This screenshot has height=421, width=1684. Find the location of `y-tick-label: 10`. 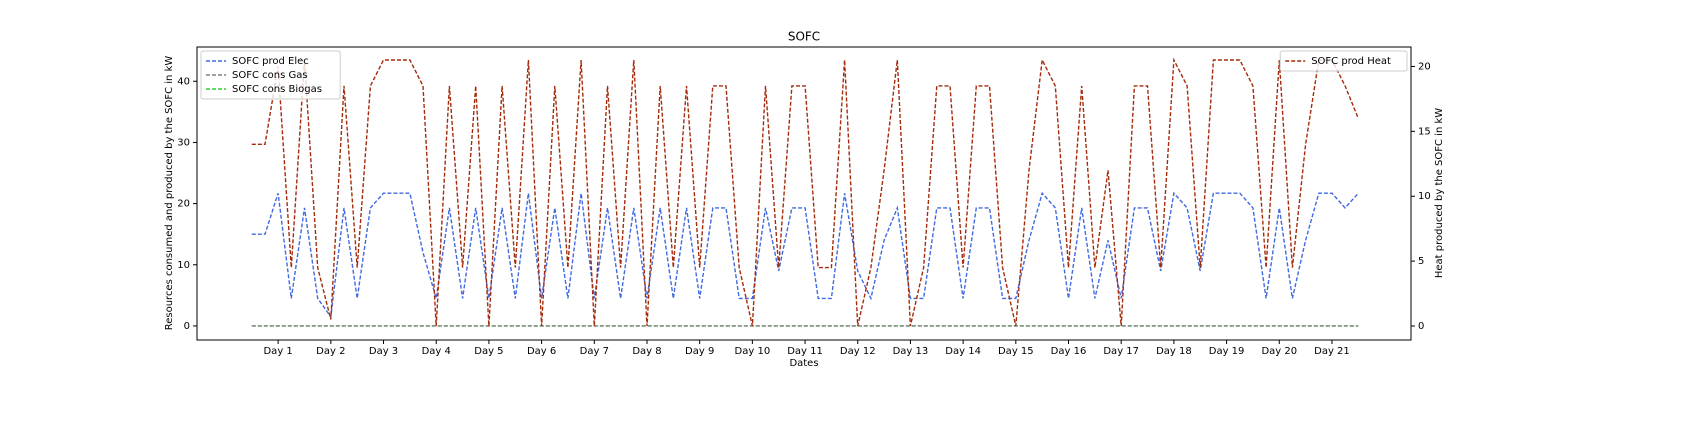

y-tick-label: 10 is located at coordinates (183, 265).